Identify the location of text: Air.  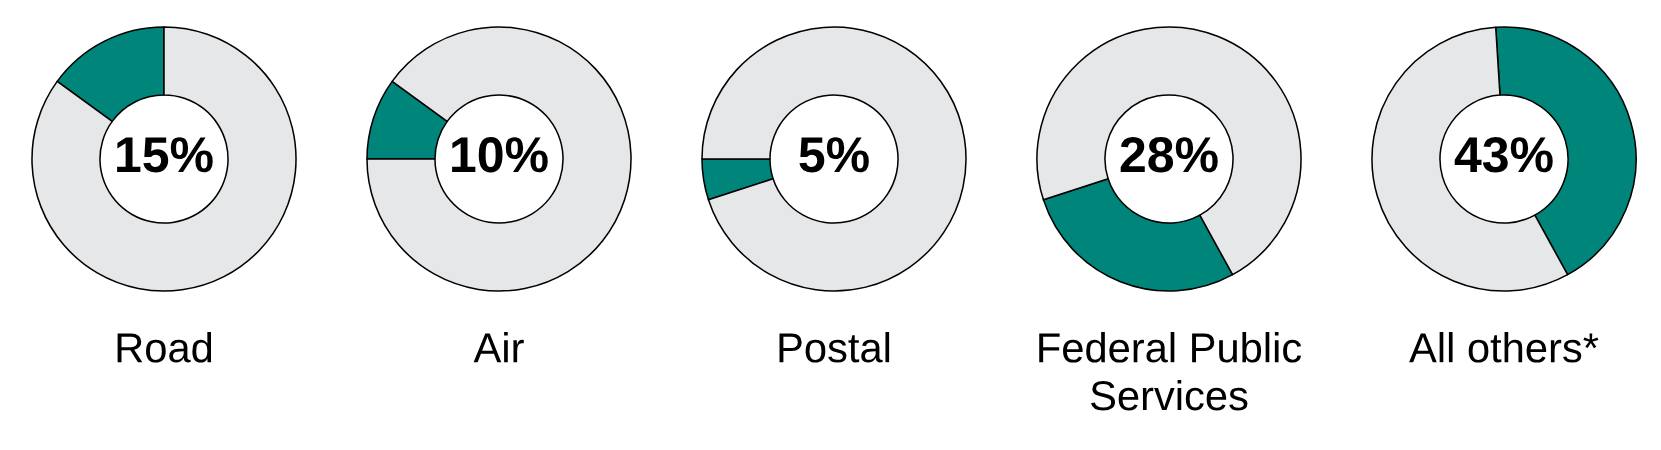
(498, 347).